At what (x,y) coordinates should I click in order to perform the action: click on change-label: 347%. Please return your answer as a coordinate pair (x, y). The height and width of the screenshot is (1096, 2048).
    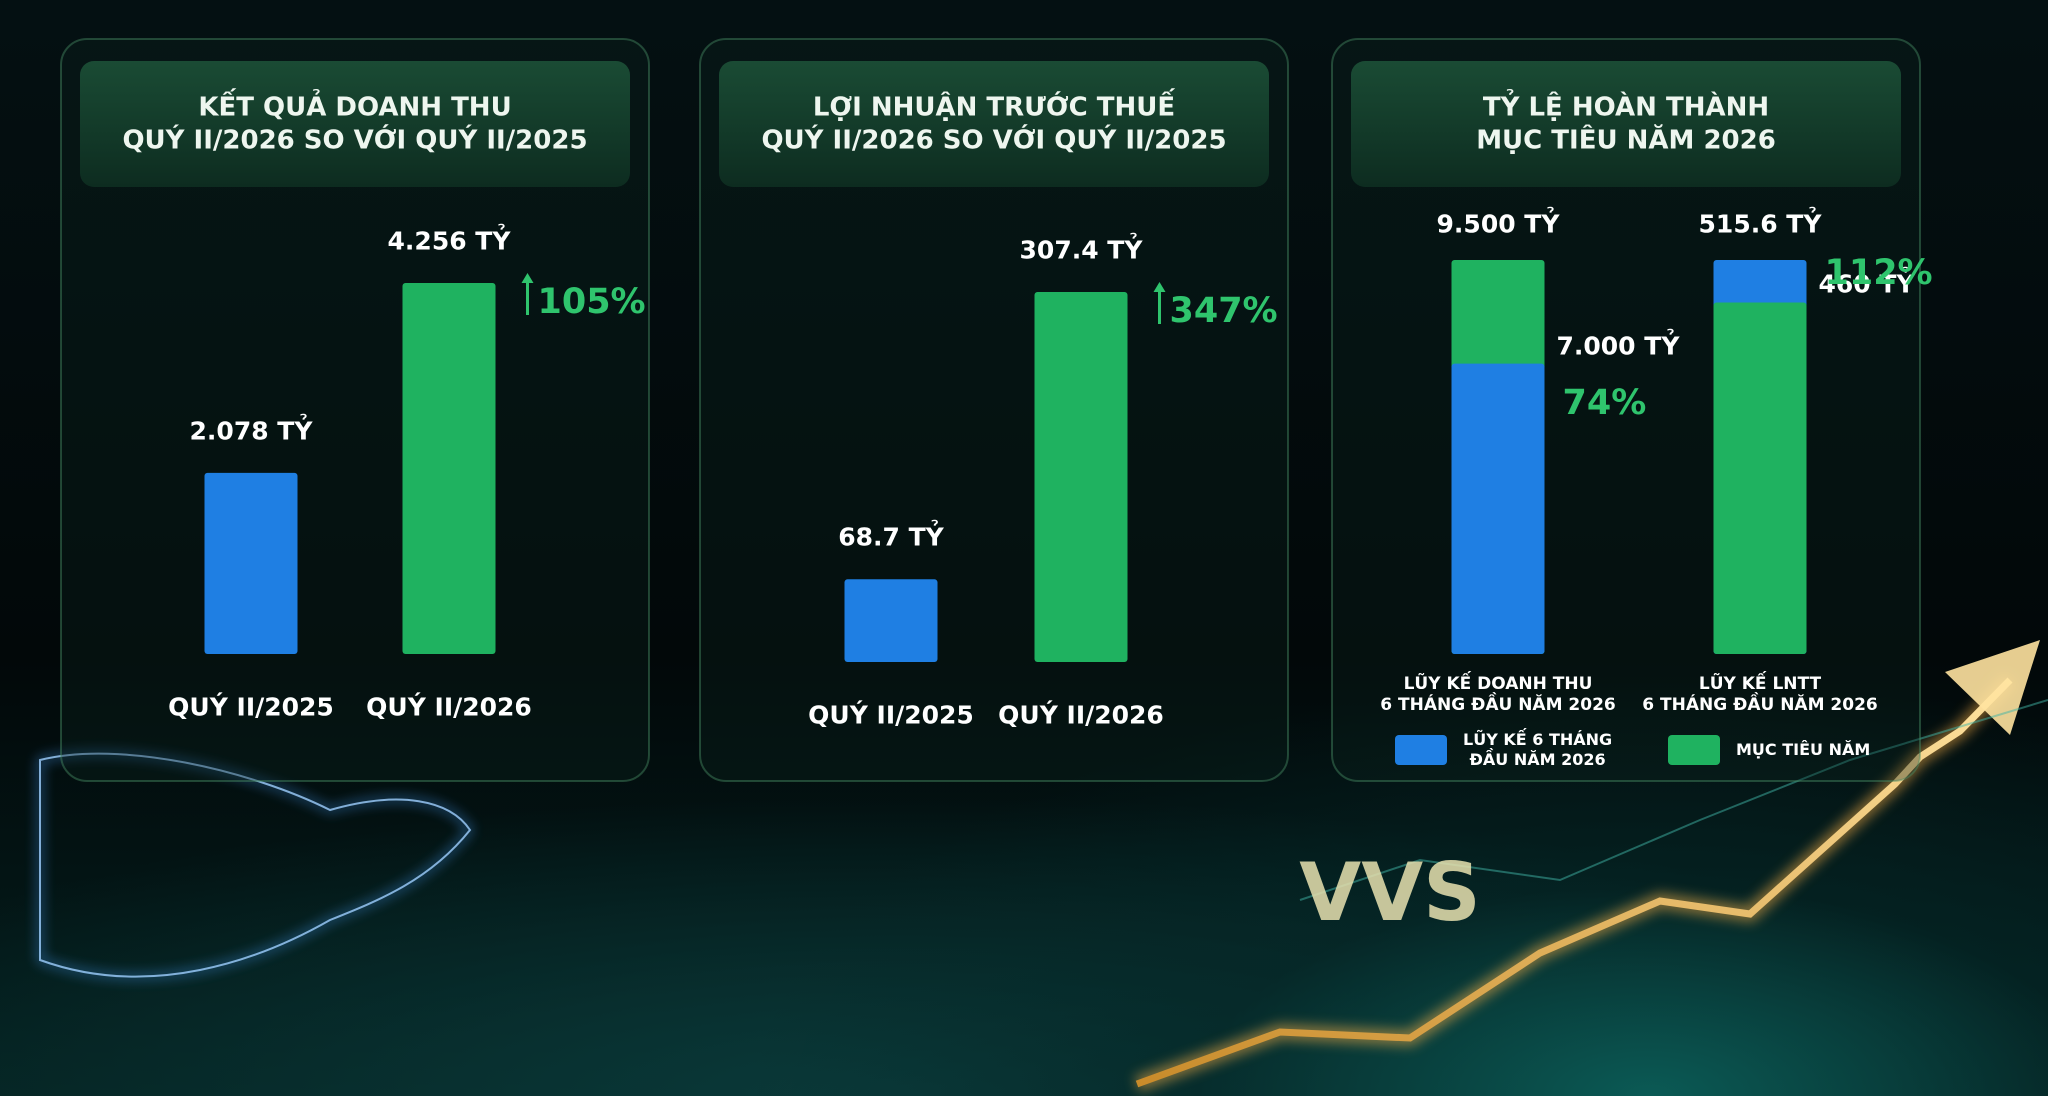
    Looking at the image, I should click on (1223, 311).